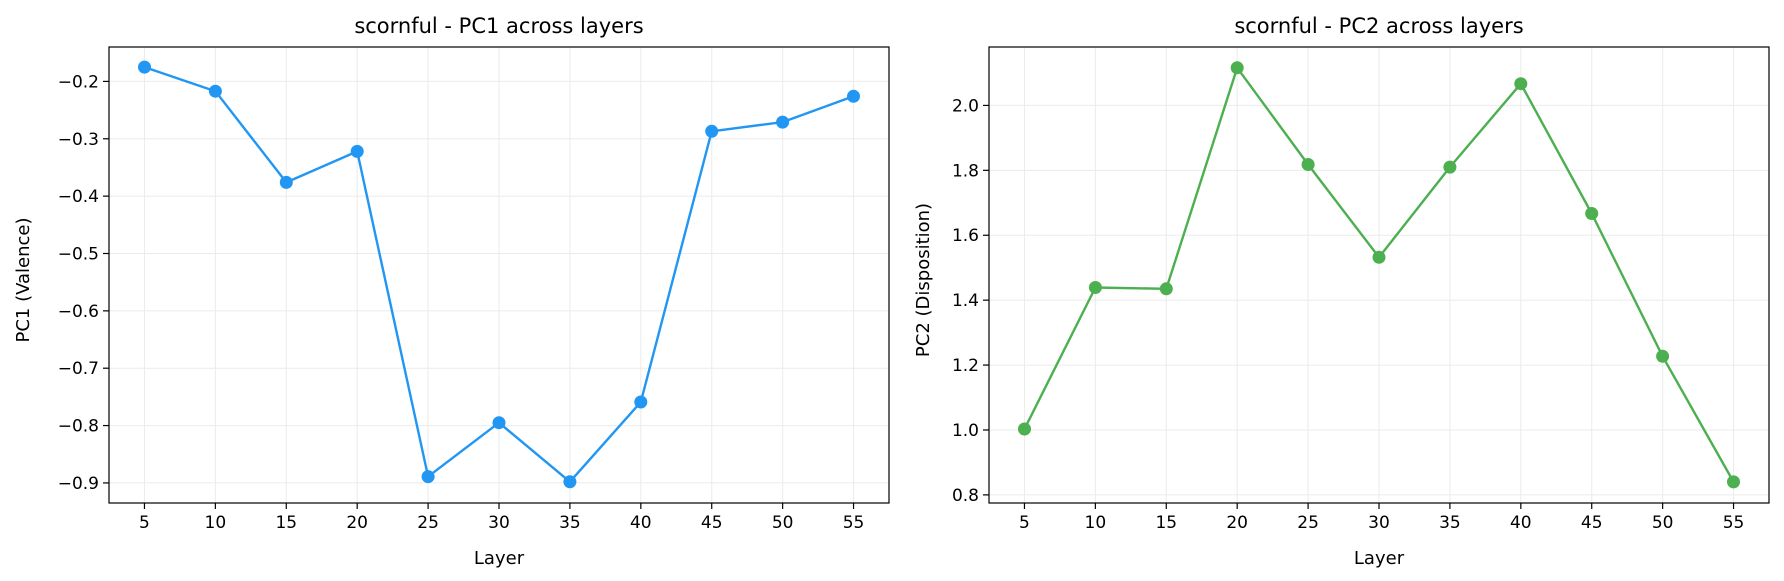  Describe the element at coordinates (78, 197) in the screenshot. I see `y-tick-label: −0.4` at that location.